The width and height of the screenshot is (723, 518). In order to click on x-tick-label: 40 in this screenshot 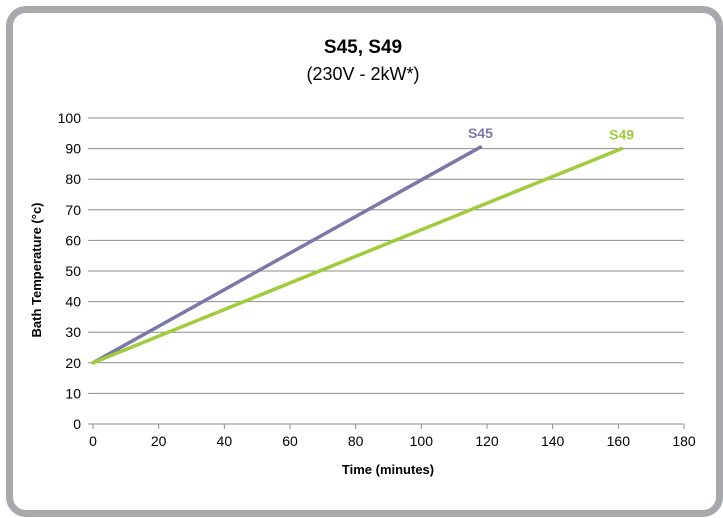, I will do `click(225, 441)`.